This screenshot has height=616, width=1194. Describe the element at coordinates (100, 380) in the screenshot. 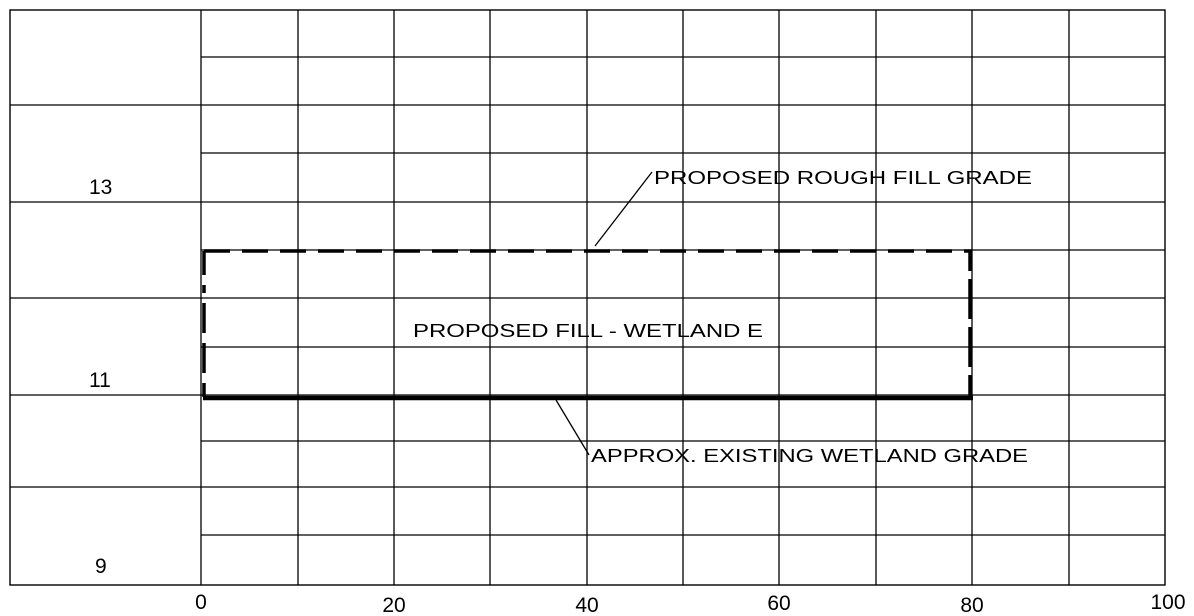

I see `y-tick-label: 11` at that location.